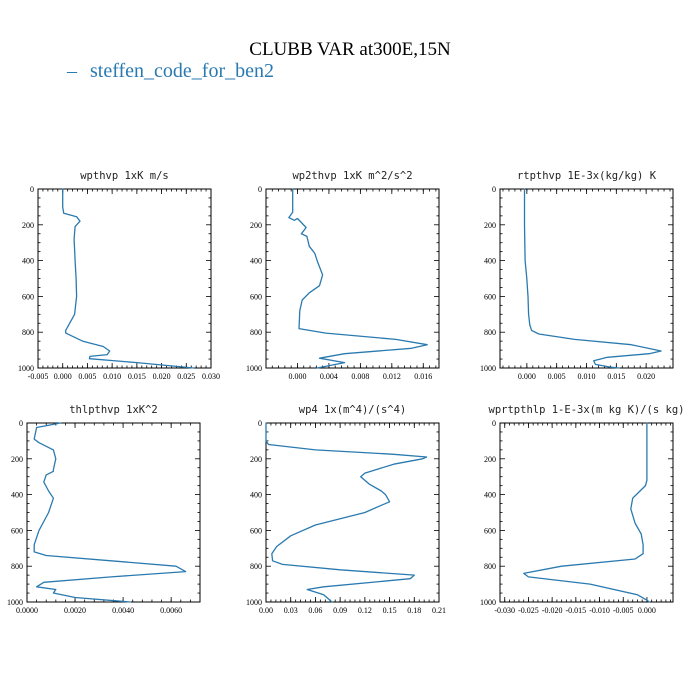 This screenshot has height=700, width=700. What do you see at coordinates (72, 71) in the screenshot?
I see `legend-marker: –` at bounding box center [72, 71].